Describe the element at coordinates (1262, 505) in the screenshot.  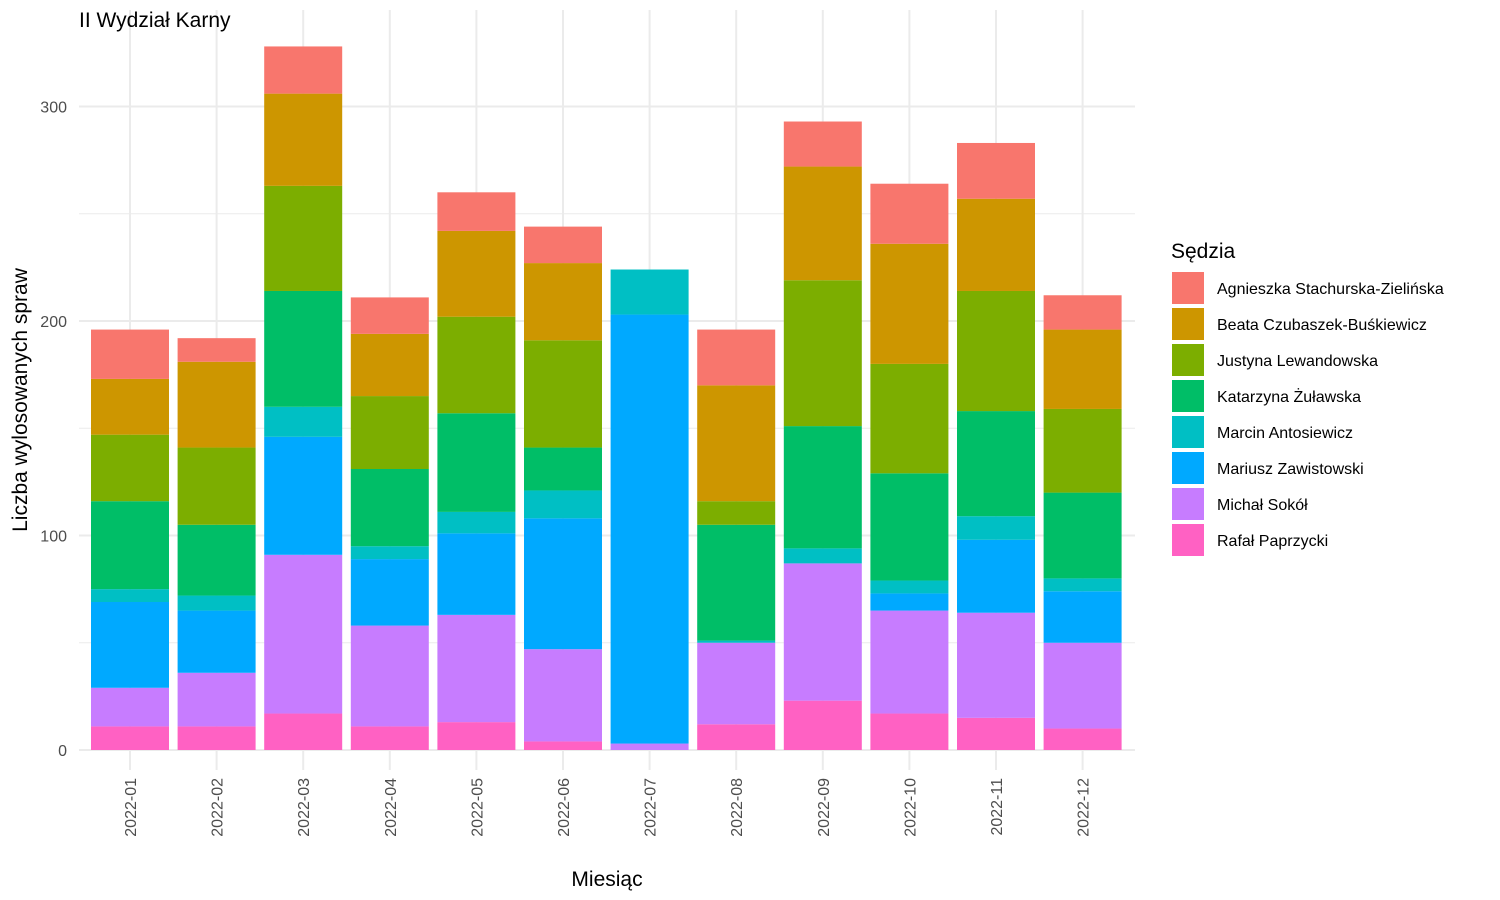
I see `legend-label: Michał Sokół` at that location.